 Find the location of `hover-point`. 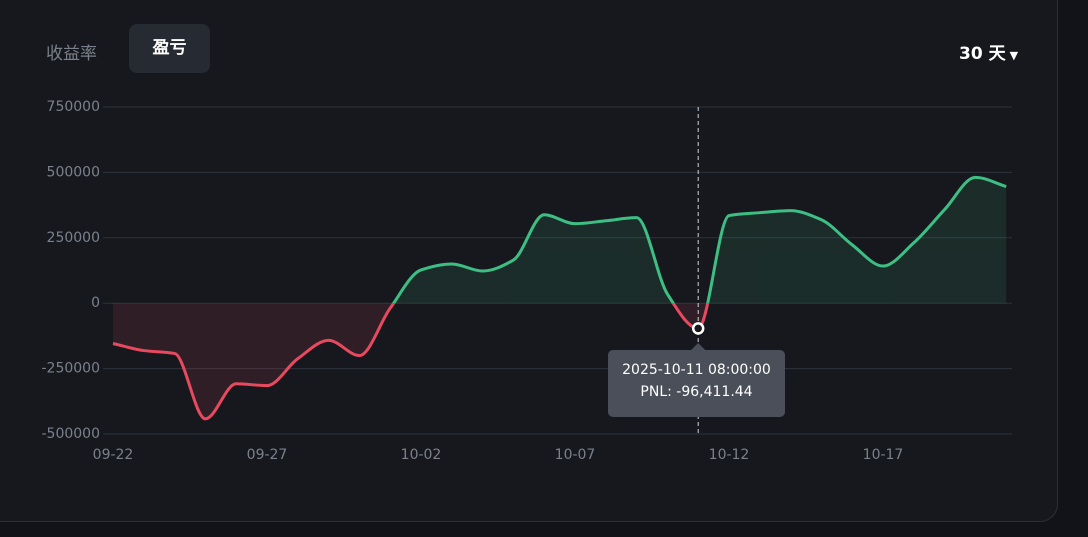

hover-point is located at coordinates (698, 328).